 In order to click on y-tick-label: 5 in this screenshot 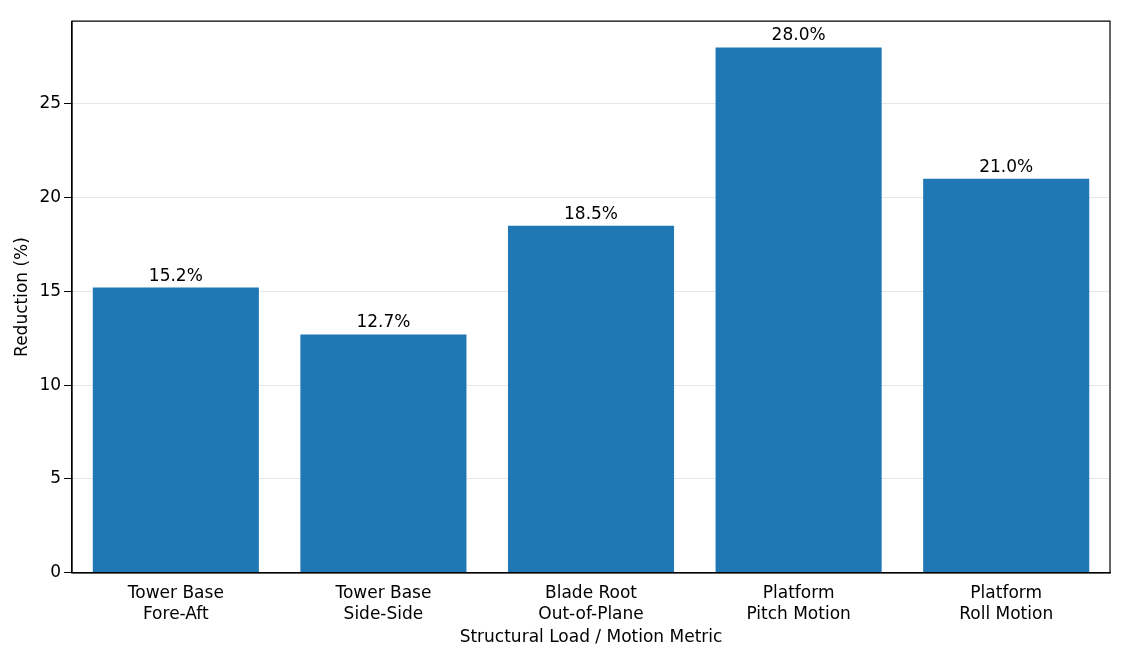, I will do `click(56, 477)`.